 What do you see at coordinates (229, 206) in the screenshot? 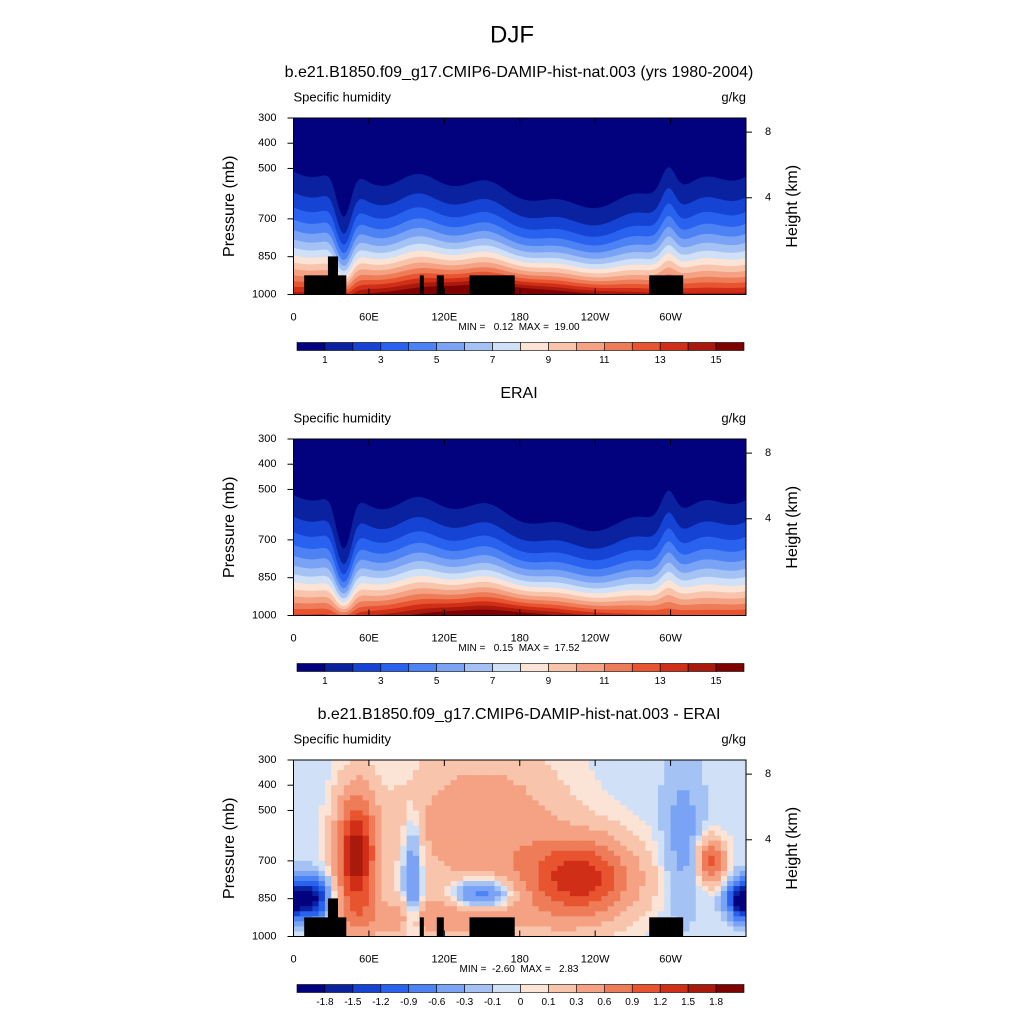
I see `y-axis-label: Pressure (mb)` at bounding box center [229, 206].